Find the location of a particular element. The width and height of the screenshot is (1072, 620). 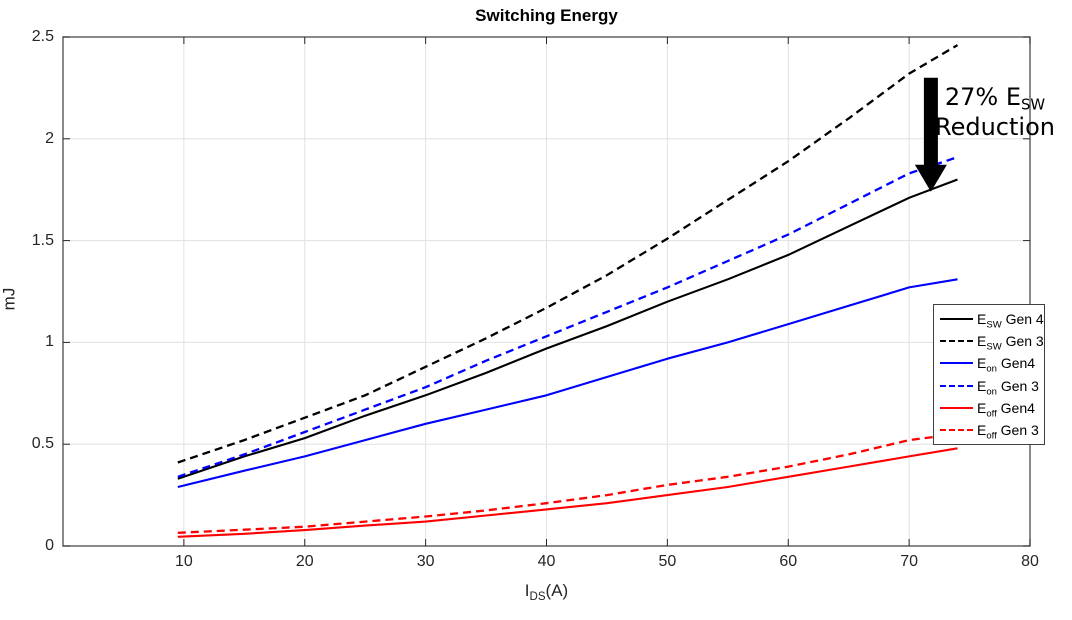

annotation-line1-main: 27% E is located at coordinates (982, 97).